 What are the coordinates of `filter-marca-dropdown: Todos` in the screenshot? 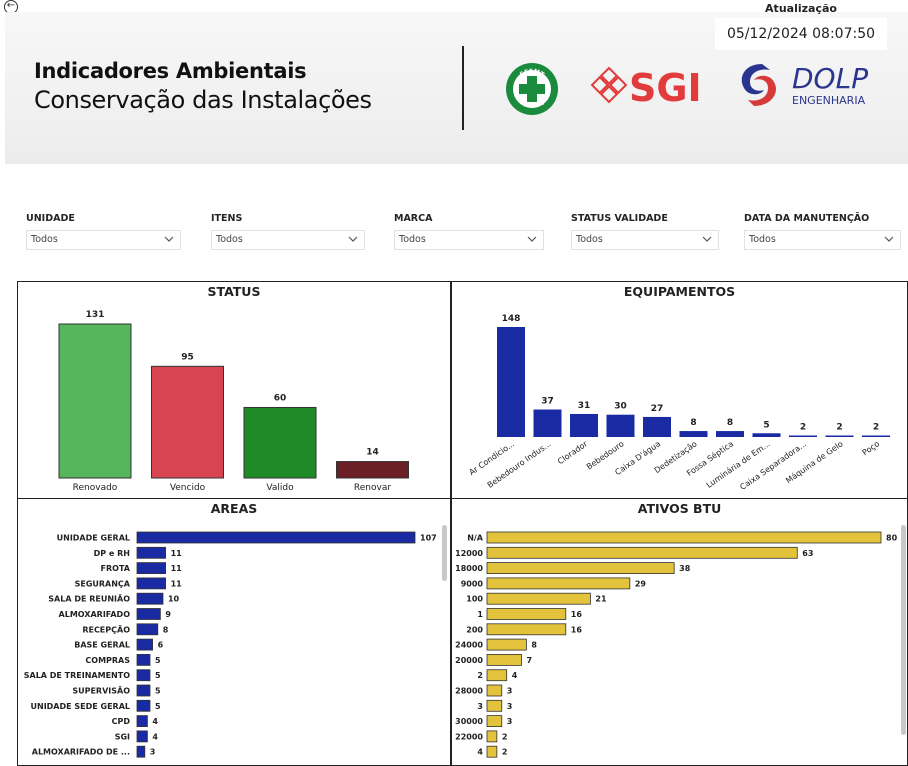 It's located at (469, 240).